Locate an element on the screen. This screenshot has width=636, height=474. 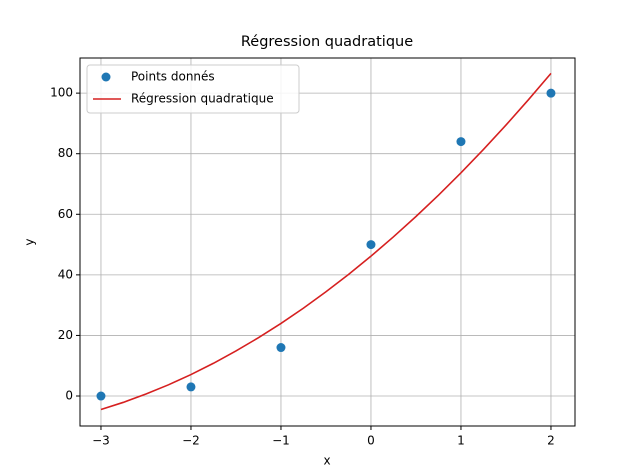
legend: Points donnés Régression quadratique is located at coordinates (193, 89).